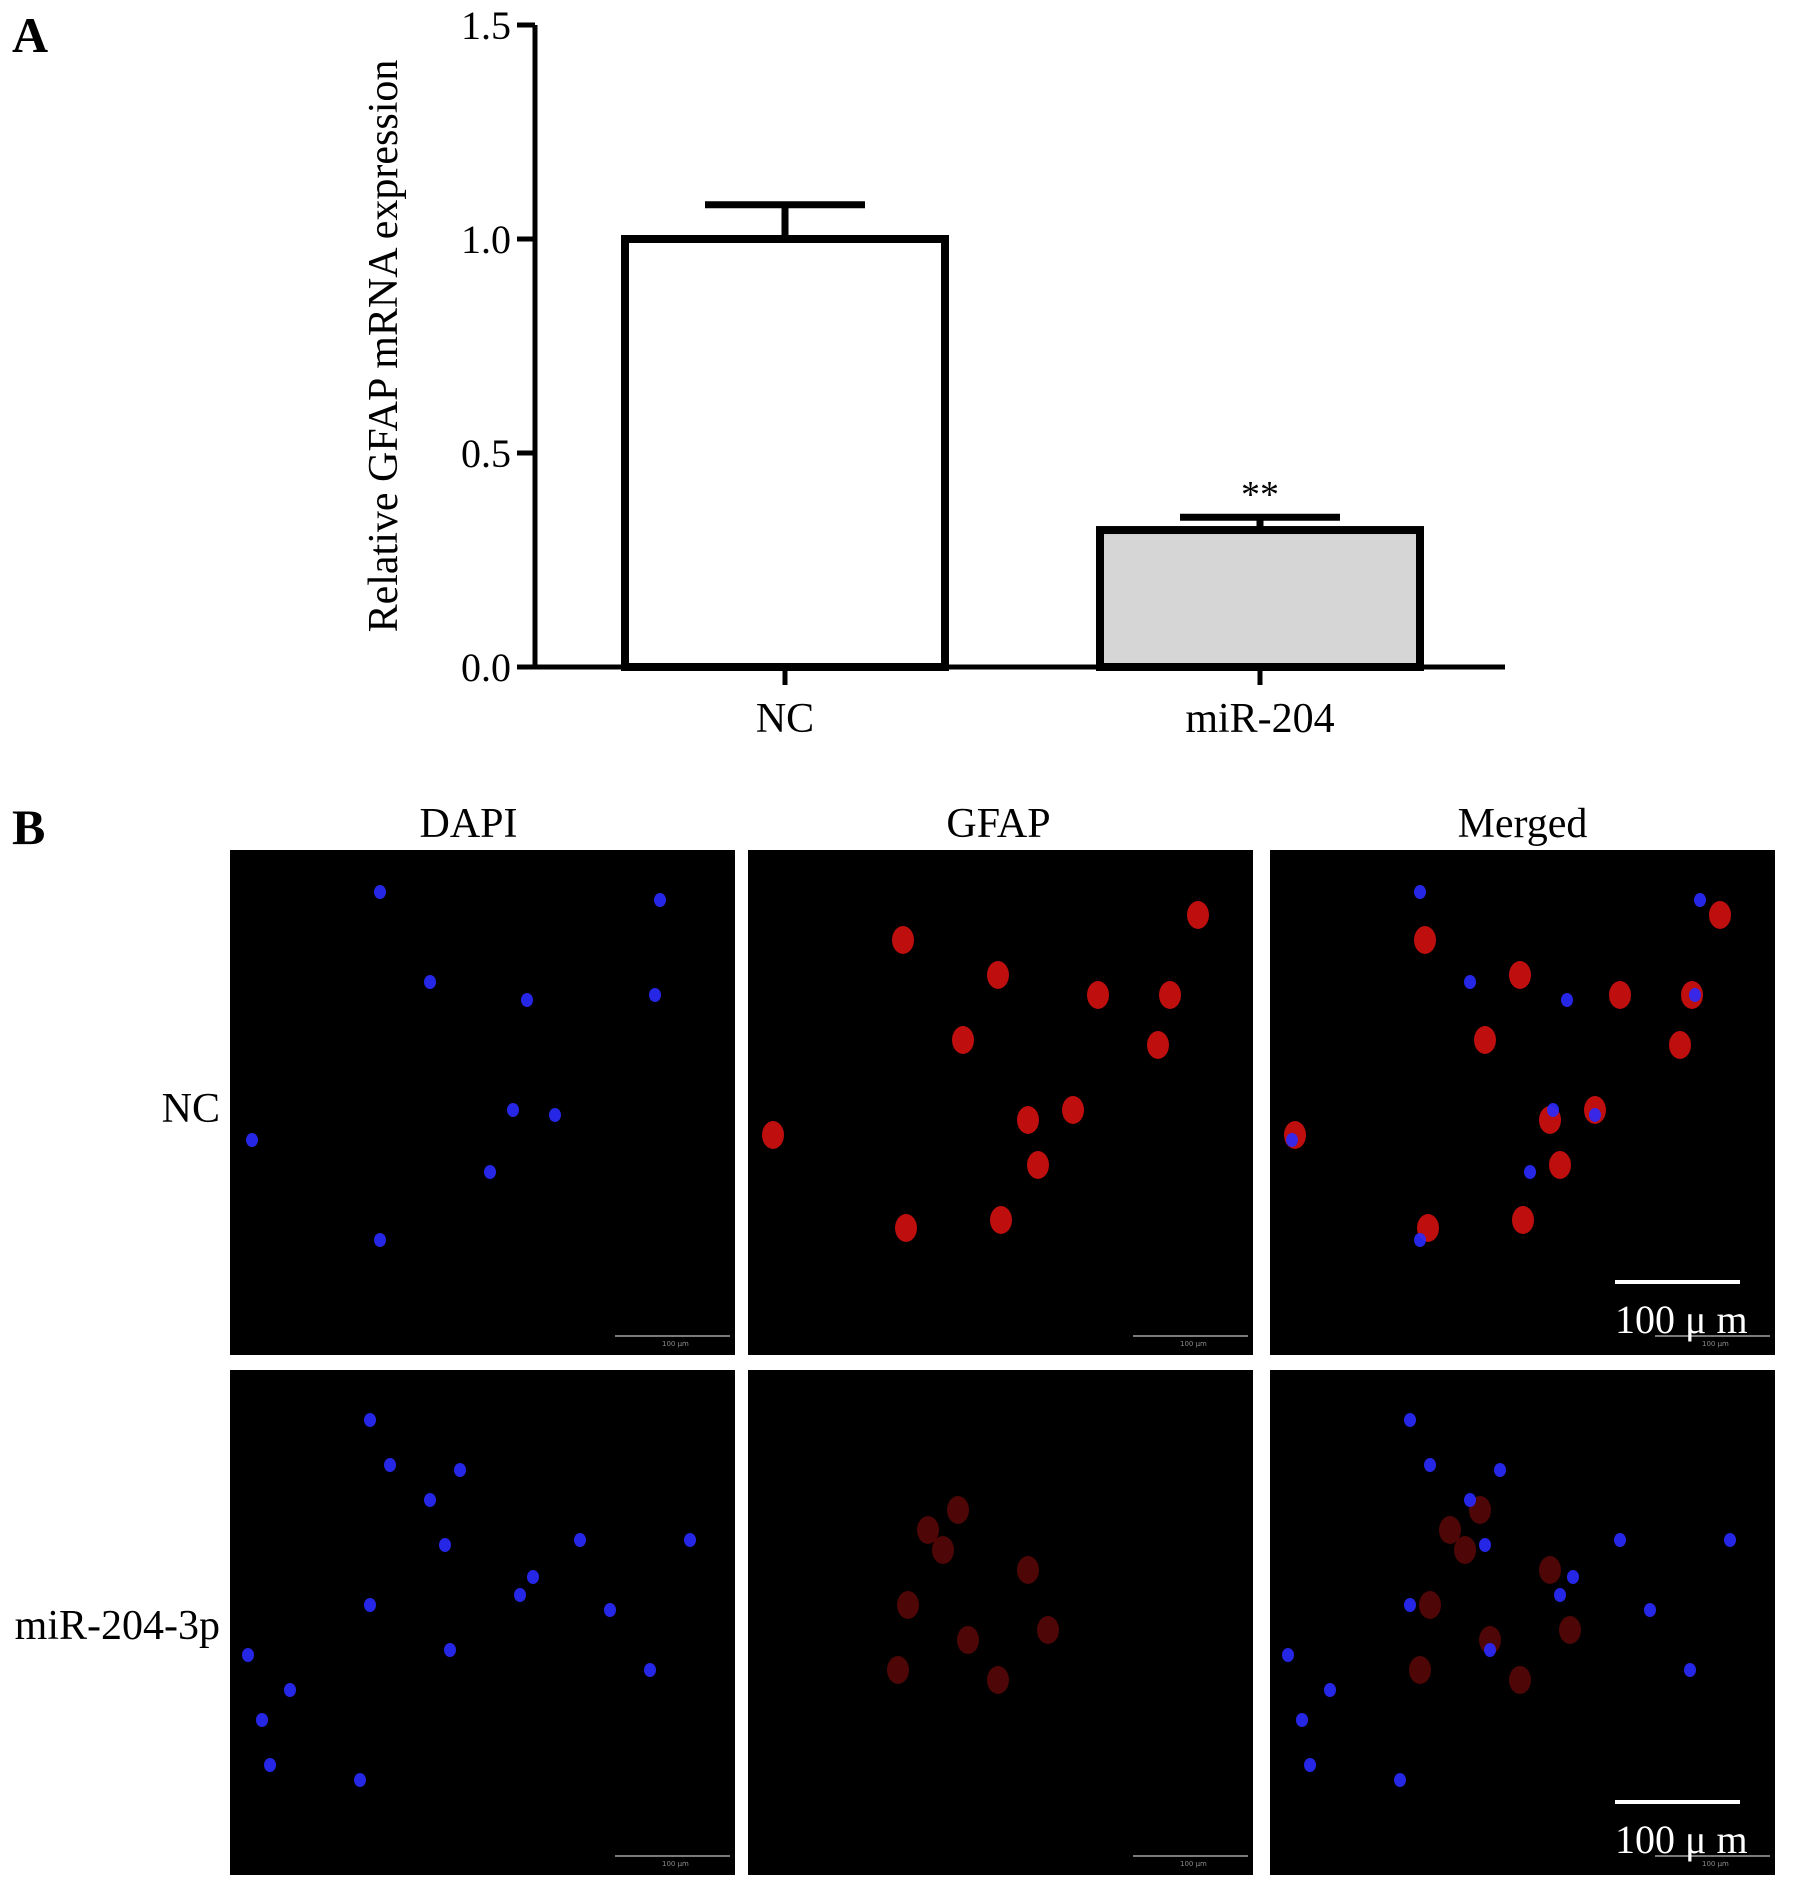 Image resolution: width=1795 pixels, height=1894 pixels. Describe the element at coordinates (117, 1626) in the screenshot. I see `row-label-mir-204-3p: miR-204-3p` at that location.